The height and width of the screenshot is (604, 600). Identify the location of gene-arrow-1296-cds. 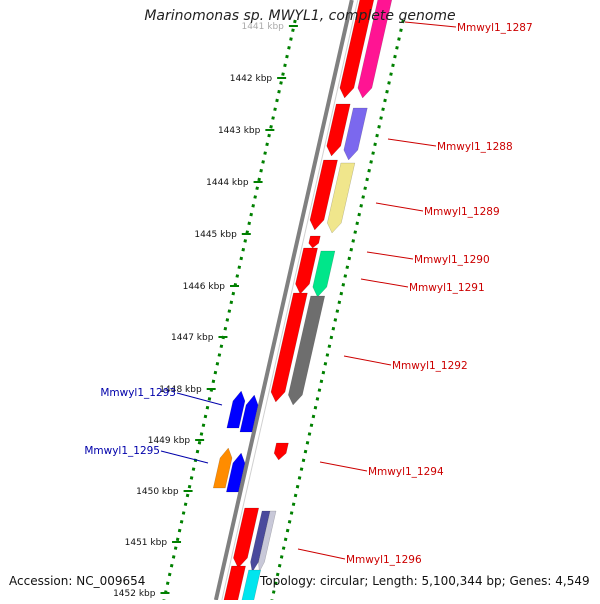
(246, 538).